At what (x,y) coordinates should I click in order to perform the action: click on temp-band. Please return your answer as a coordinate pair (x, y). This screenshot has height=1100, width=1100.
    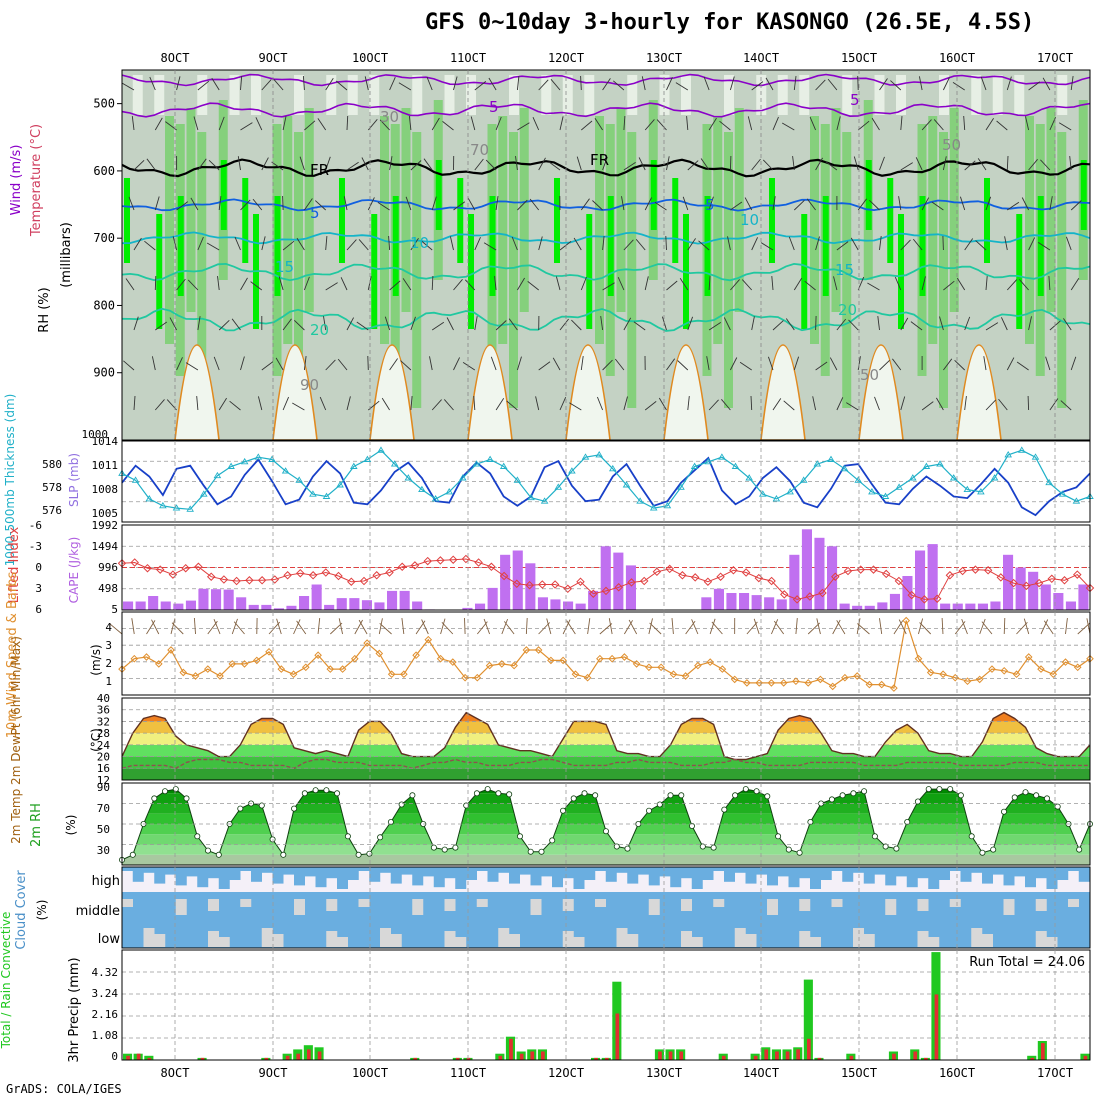
    Looking at the image, I should click on (606, 704).